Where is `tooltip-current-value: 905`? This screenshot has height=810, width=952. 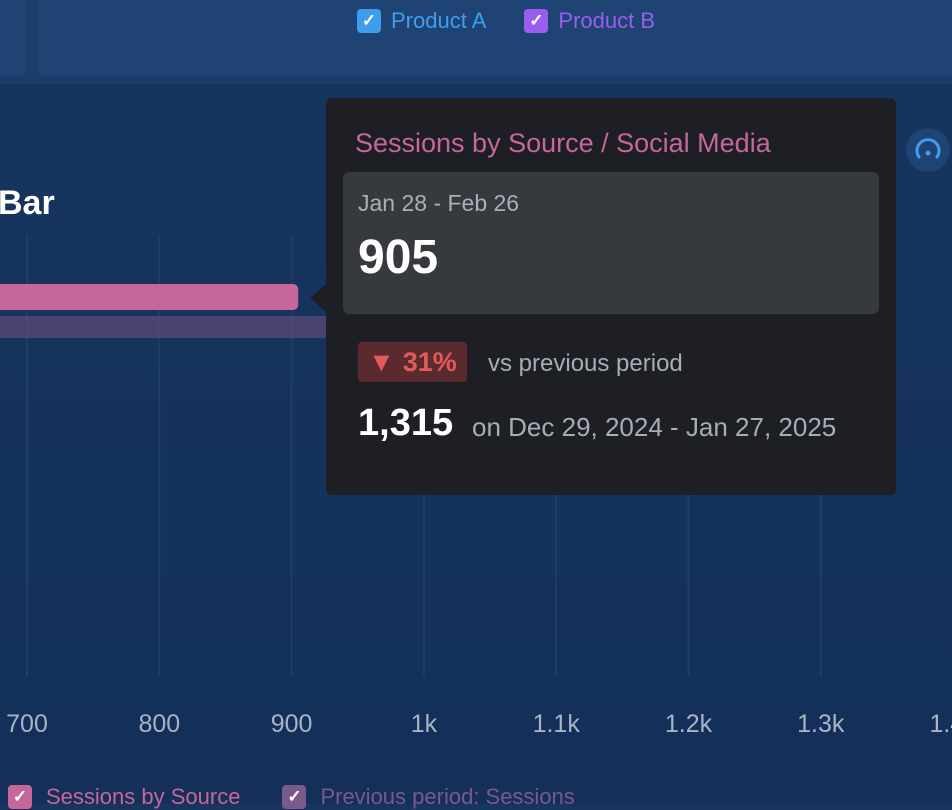
tooltip-current-value: 905 is located at coordinates (398, 257).